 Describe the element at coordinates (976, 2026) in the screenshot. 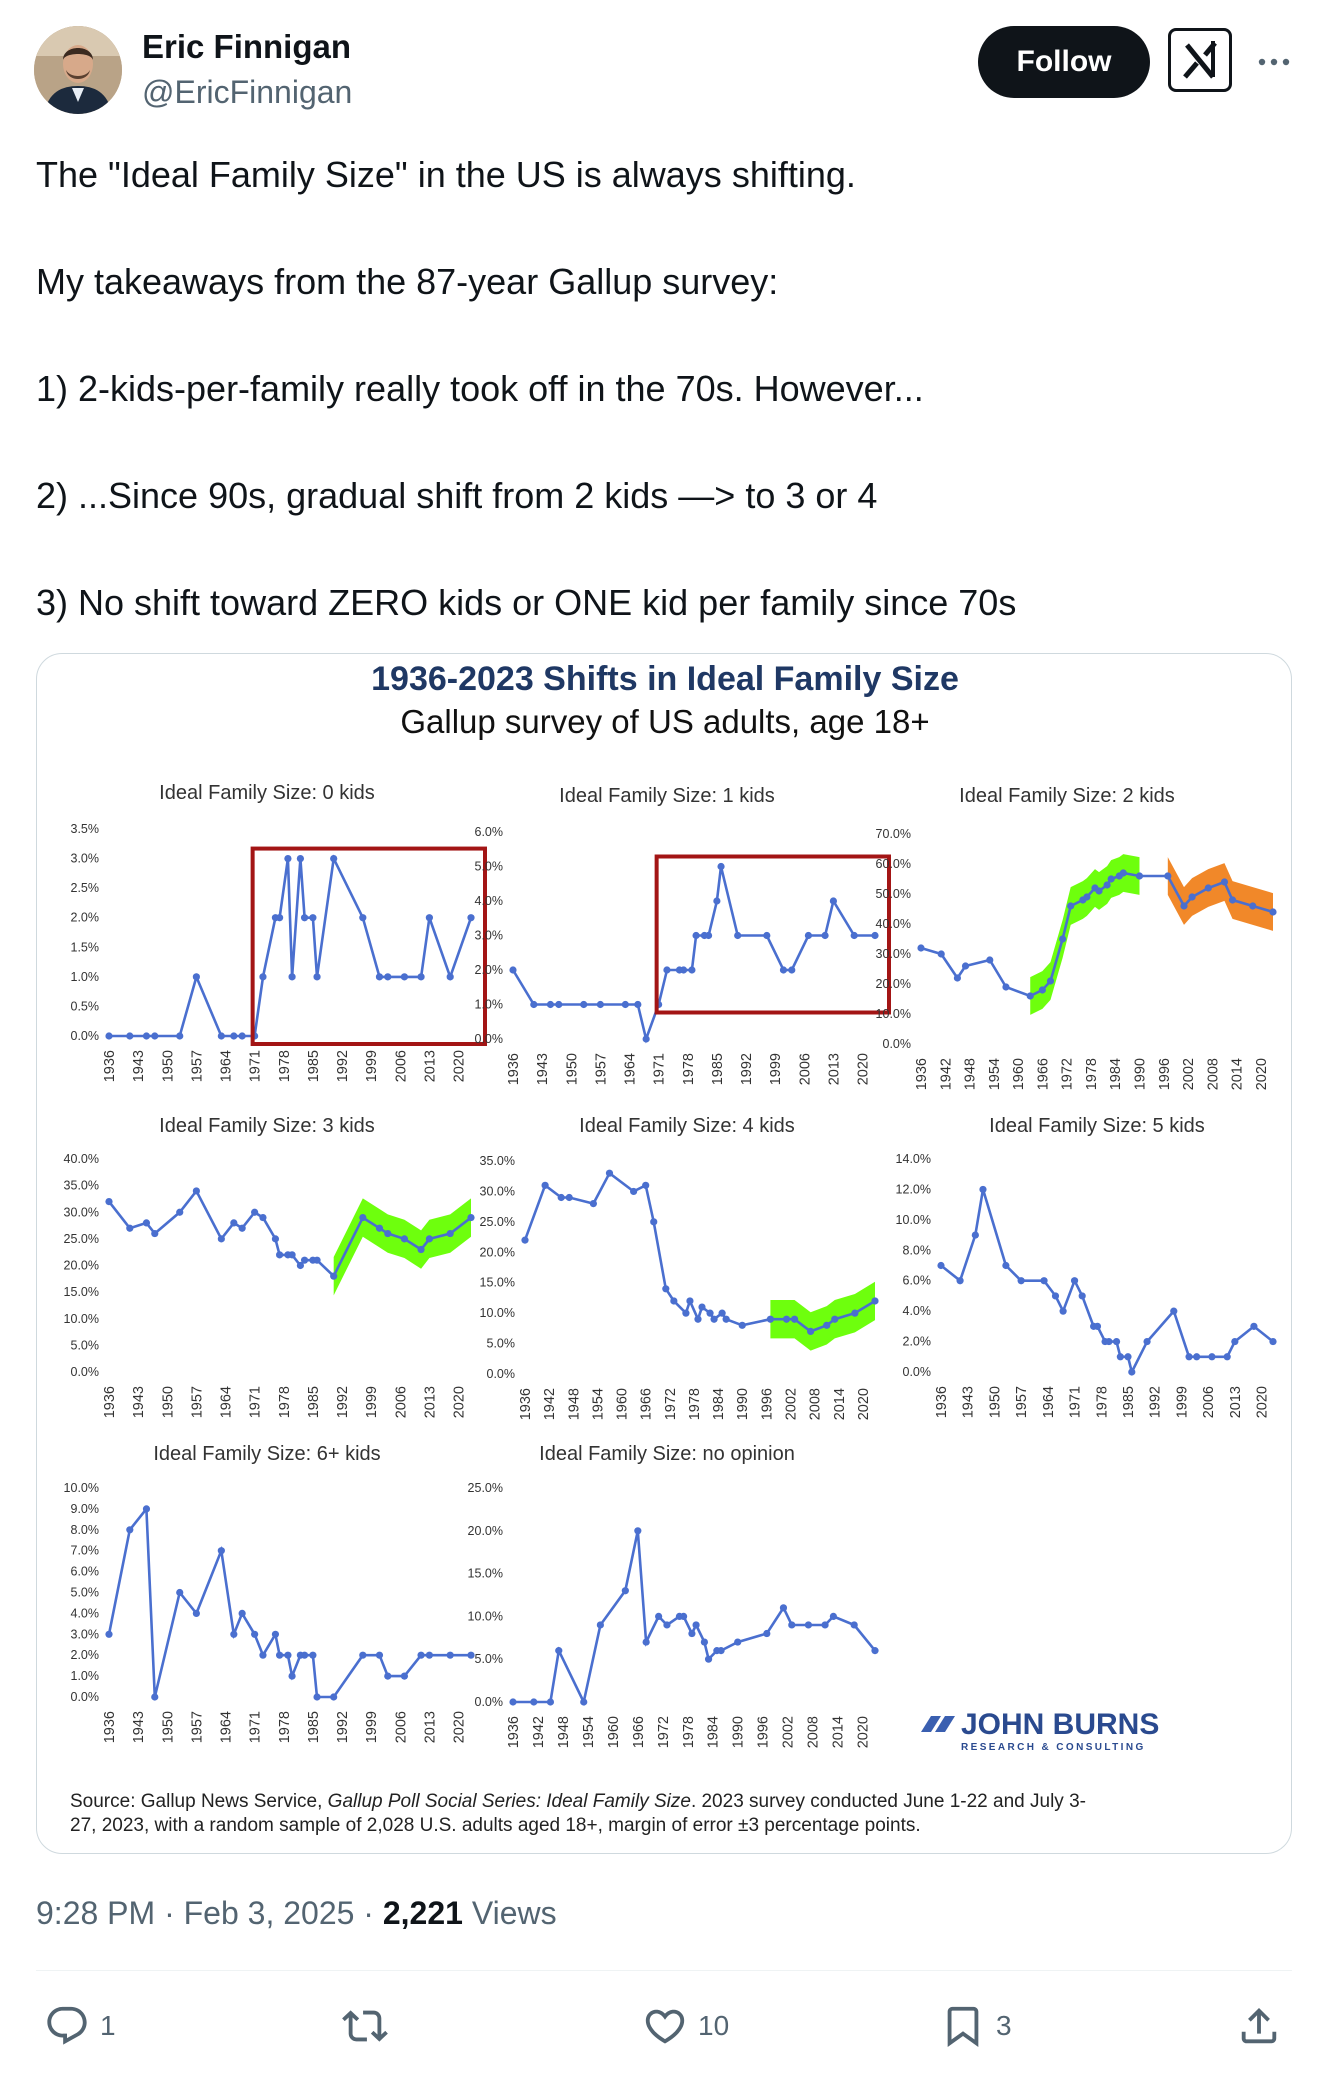

I see `bookmark-button: 3` at that location.